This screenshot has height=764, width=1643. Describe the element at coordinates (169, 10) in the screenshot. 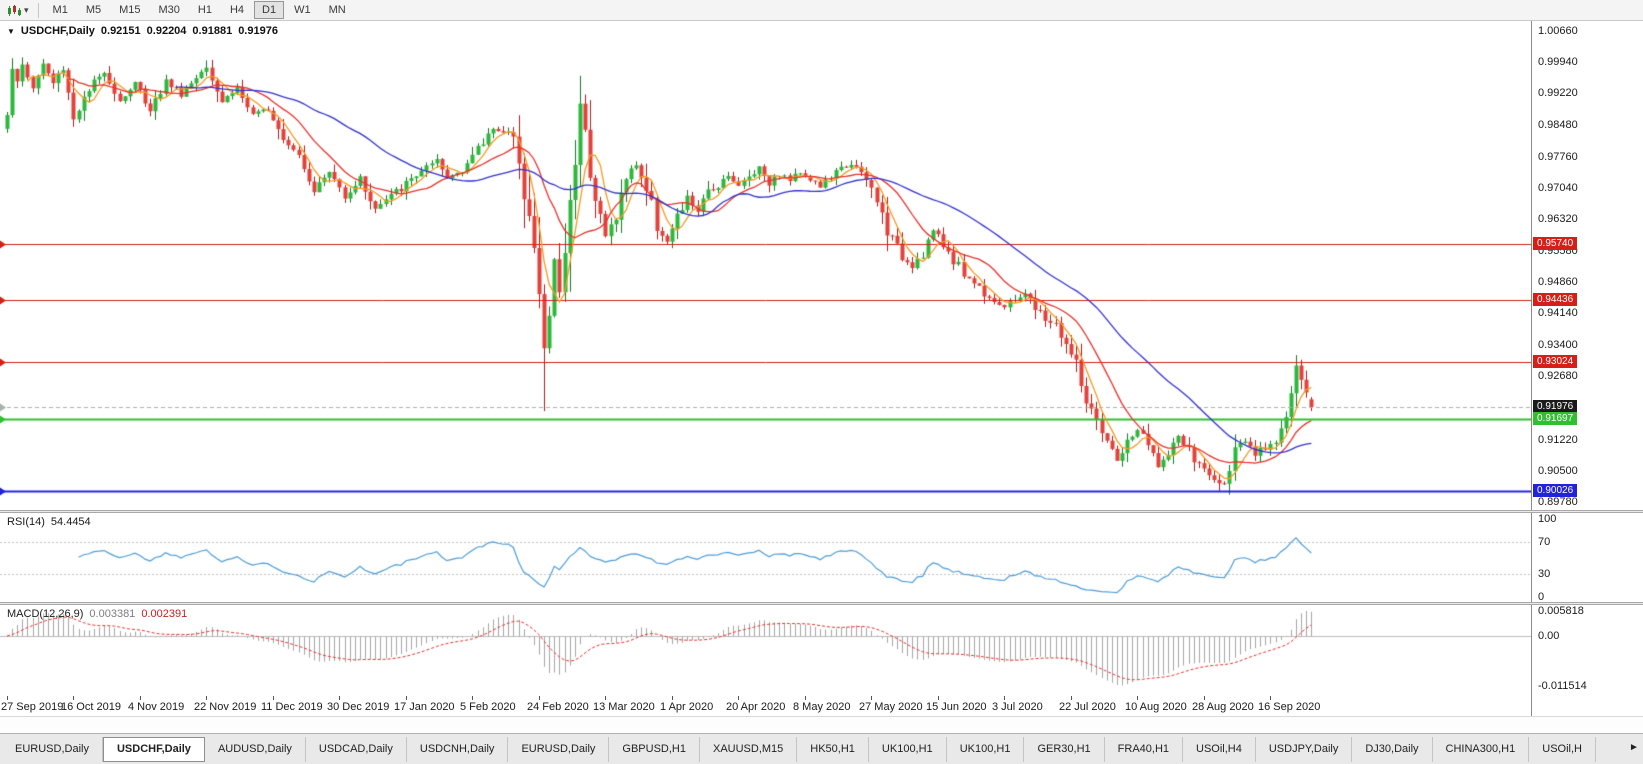

I see `timeframe-button-m30: M30` at that location.